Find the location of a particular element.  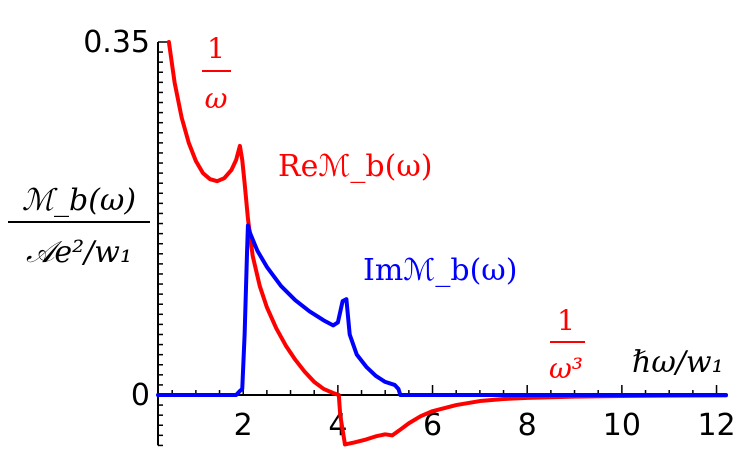

x-tick-label: 2 is located at coordinates (243, 425).